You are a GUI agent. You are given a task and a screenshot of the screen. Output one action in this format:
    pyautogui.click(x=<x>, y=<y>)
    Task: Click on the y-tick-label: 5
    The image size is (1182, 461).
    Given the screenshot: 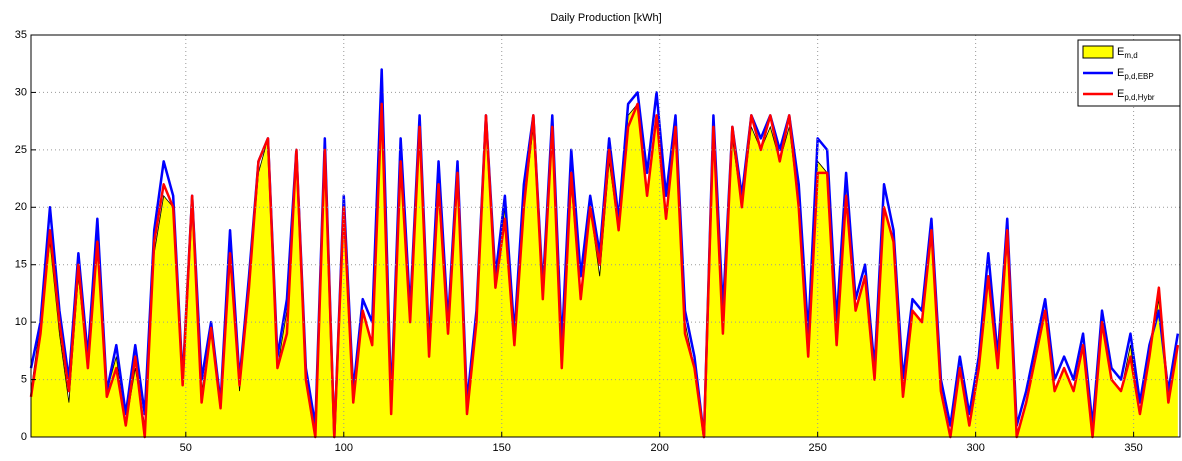 What is the action you would take?
    pyautogui.click(x=24, y=379)
    